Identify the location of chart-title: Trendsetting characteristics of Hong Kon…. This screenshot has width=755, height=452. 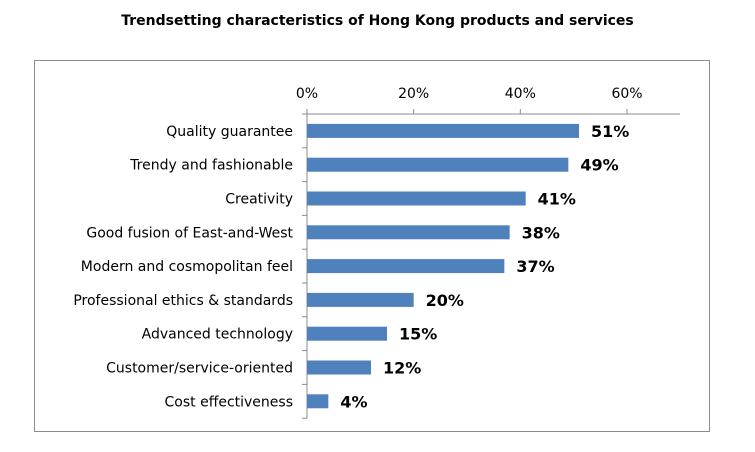
(377, 21).